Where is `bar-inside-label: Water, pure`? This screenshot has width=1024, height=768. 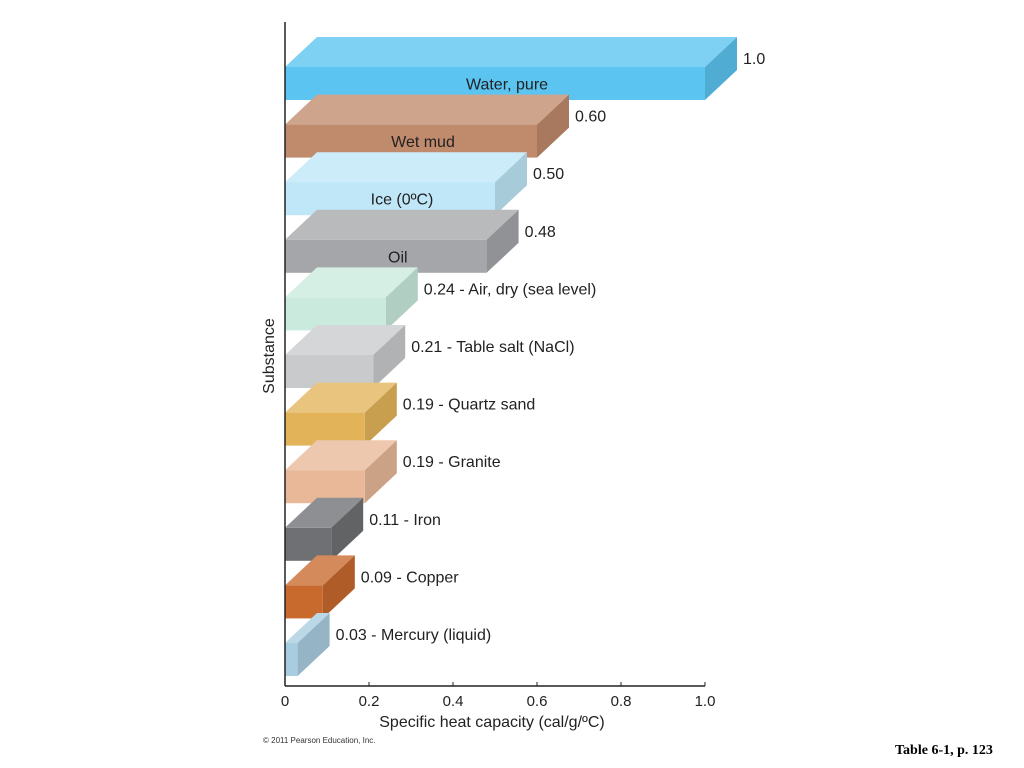 bar-inside-label: Water, pure is located at coordinates (507, 85).